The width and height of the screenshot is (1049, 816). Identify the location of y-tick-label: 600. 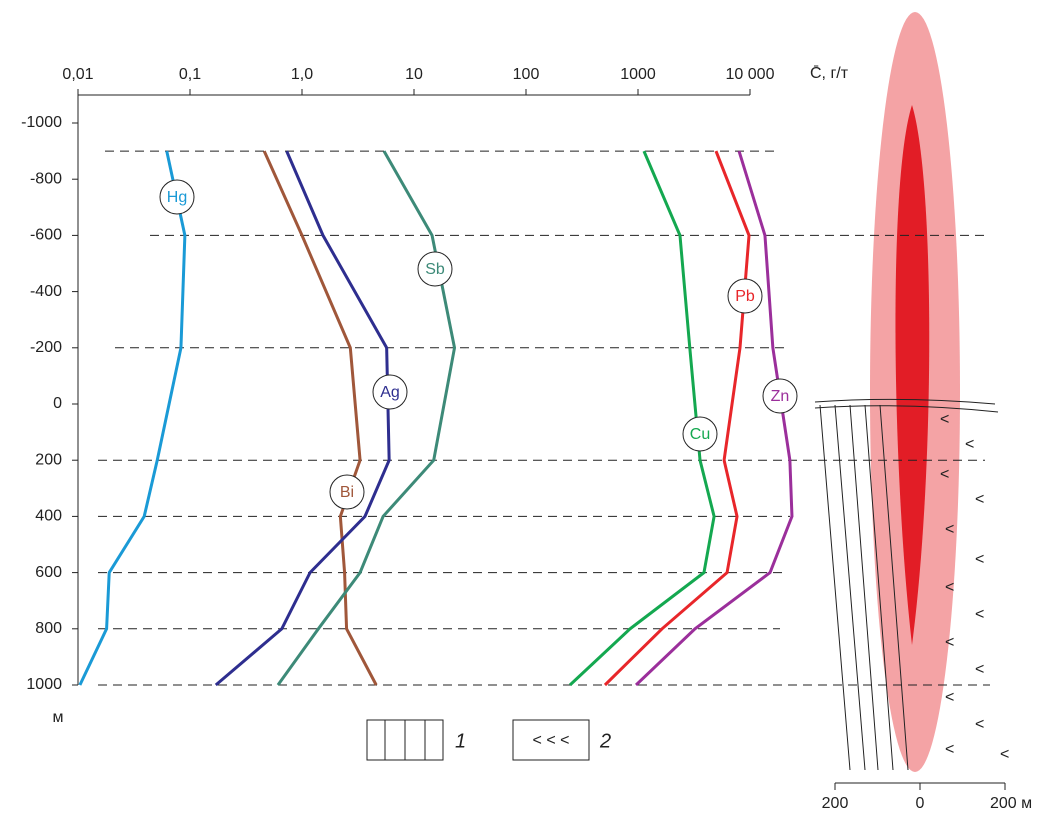
(48, 572).